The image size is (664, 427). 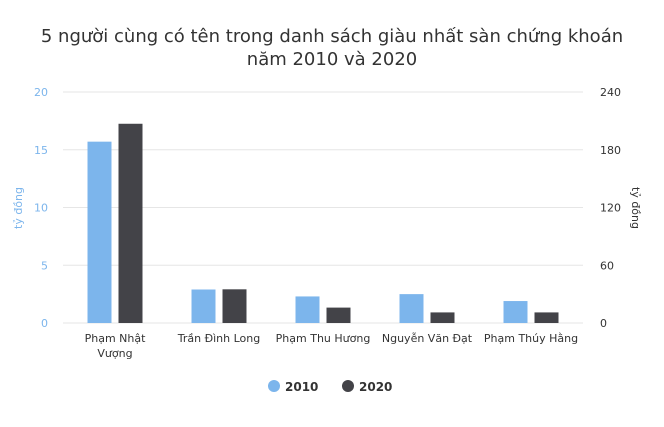 What do you see at coordinates (115, 338) in the screenshot?
I see `category-label: Phạm Nhật` at bounding box center [115, 338].